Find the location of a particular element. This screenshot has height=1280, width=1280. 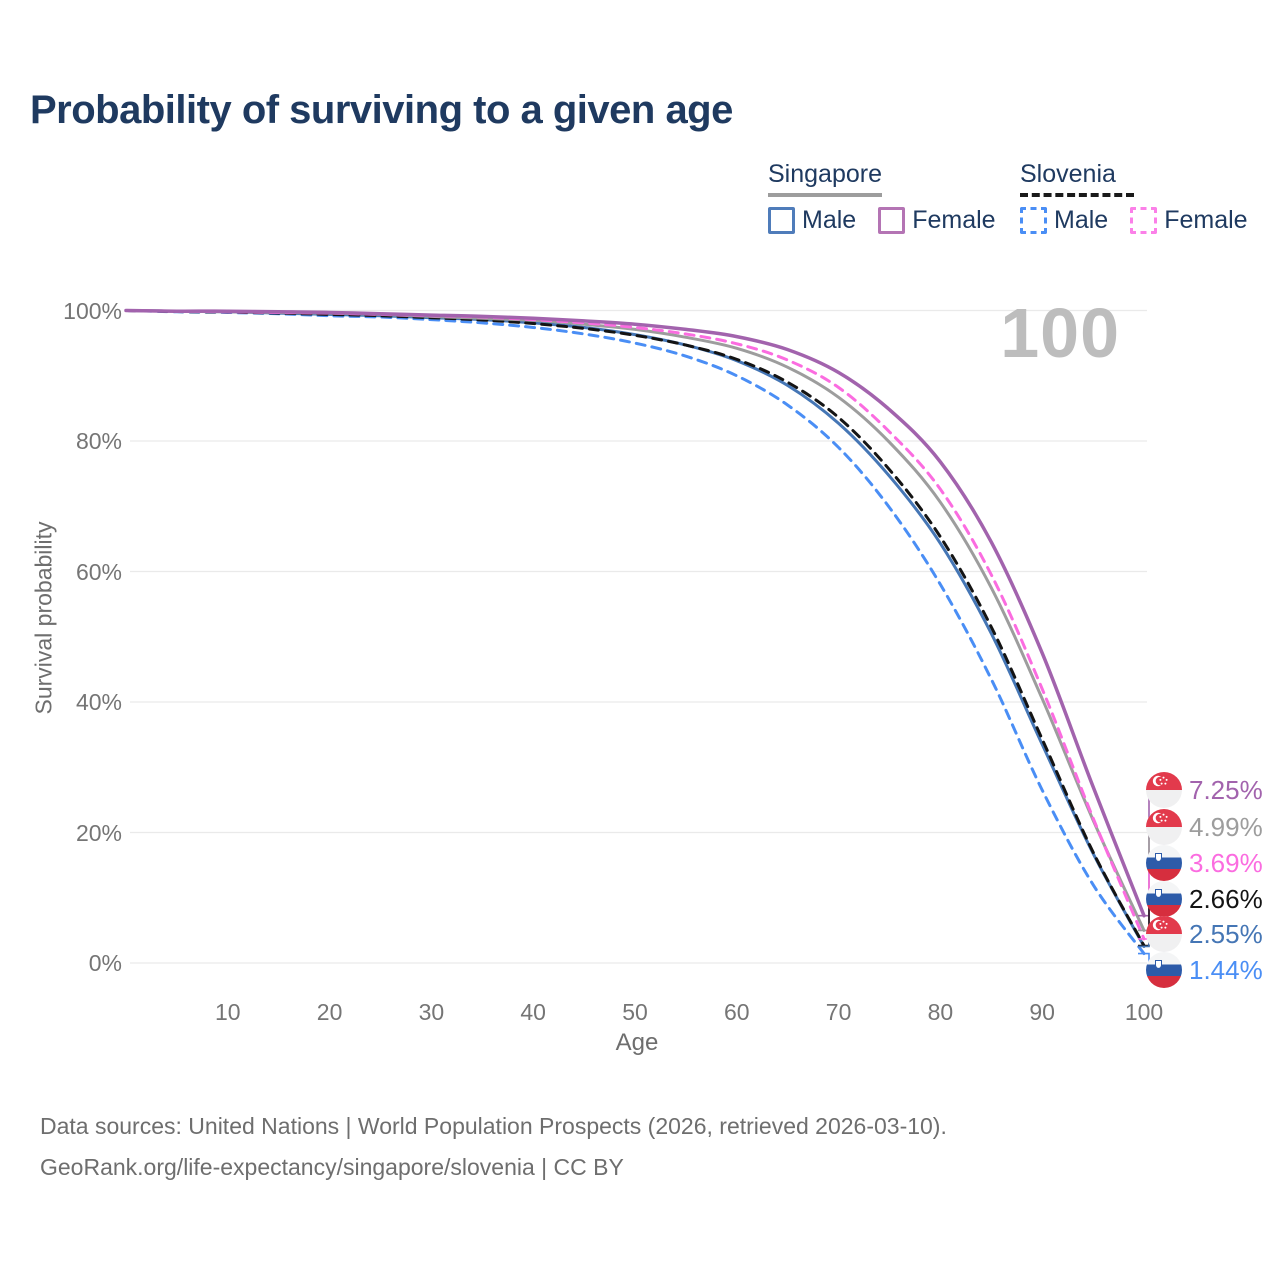

end-label-value: 7.25% is located at coordinates (1226, 789).